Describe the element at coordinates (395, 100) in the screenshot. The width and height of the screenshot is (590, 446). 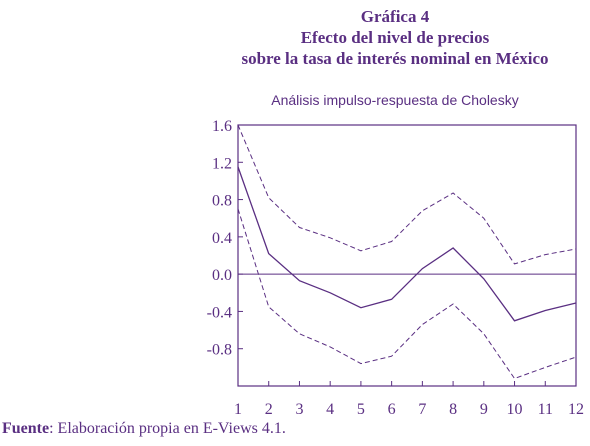
I see `chart-subtitle: Análisis impulso-respuesta de Cholesky` at that location.